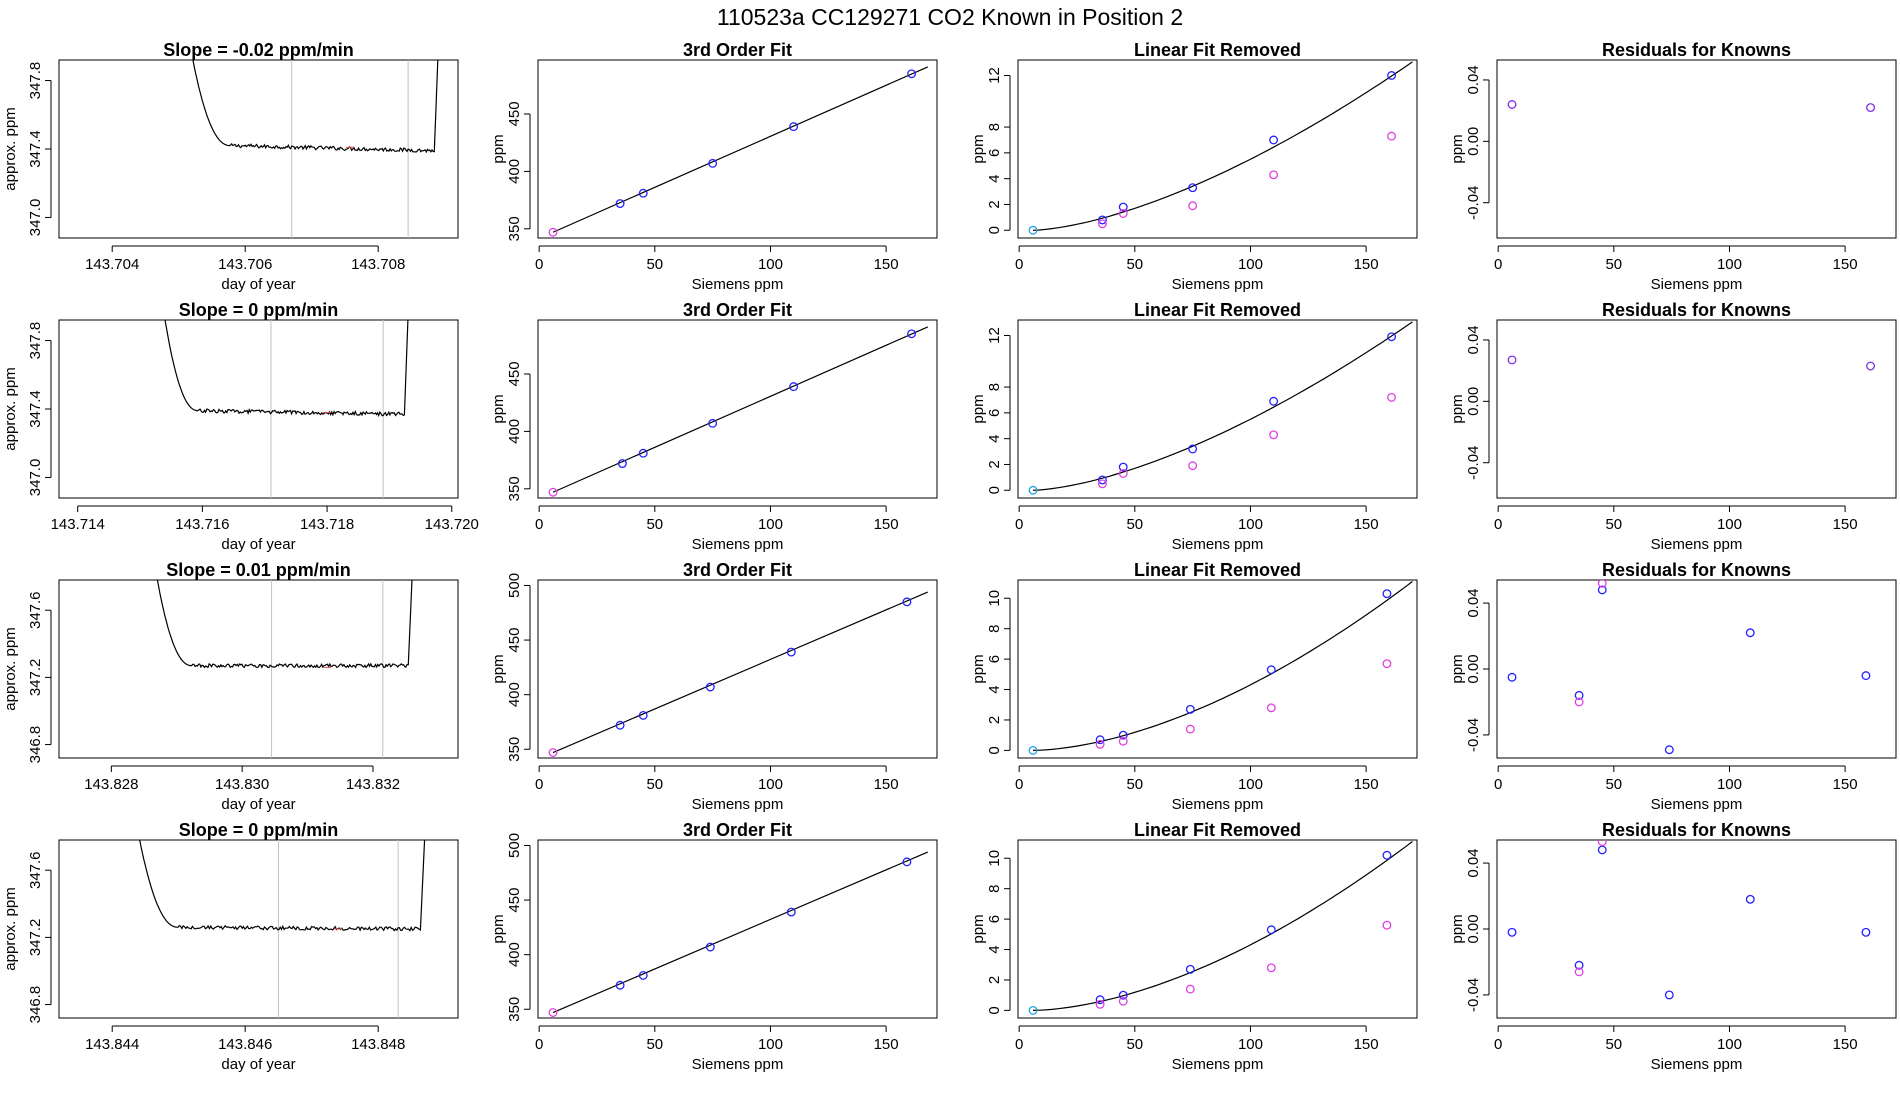 This screenshot has width=1900, height=1105. I want to click on x-tick-label: 143.848, so click(378, 1044).